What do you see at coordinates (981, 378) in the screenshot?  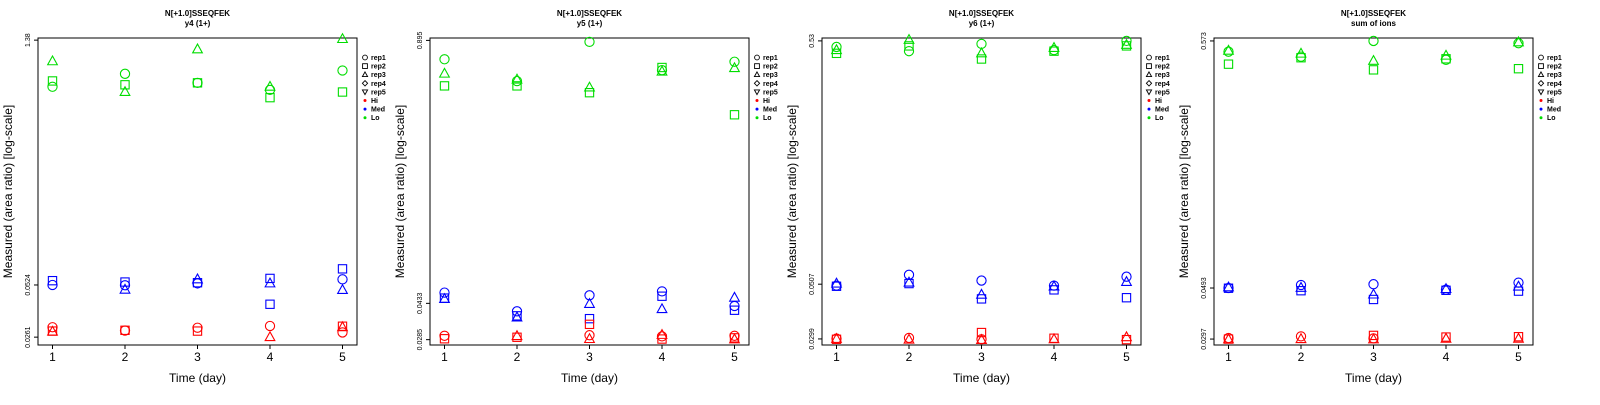 I see `x-axis-label: Time (day)` at bounding box center [981, 378].